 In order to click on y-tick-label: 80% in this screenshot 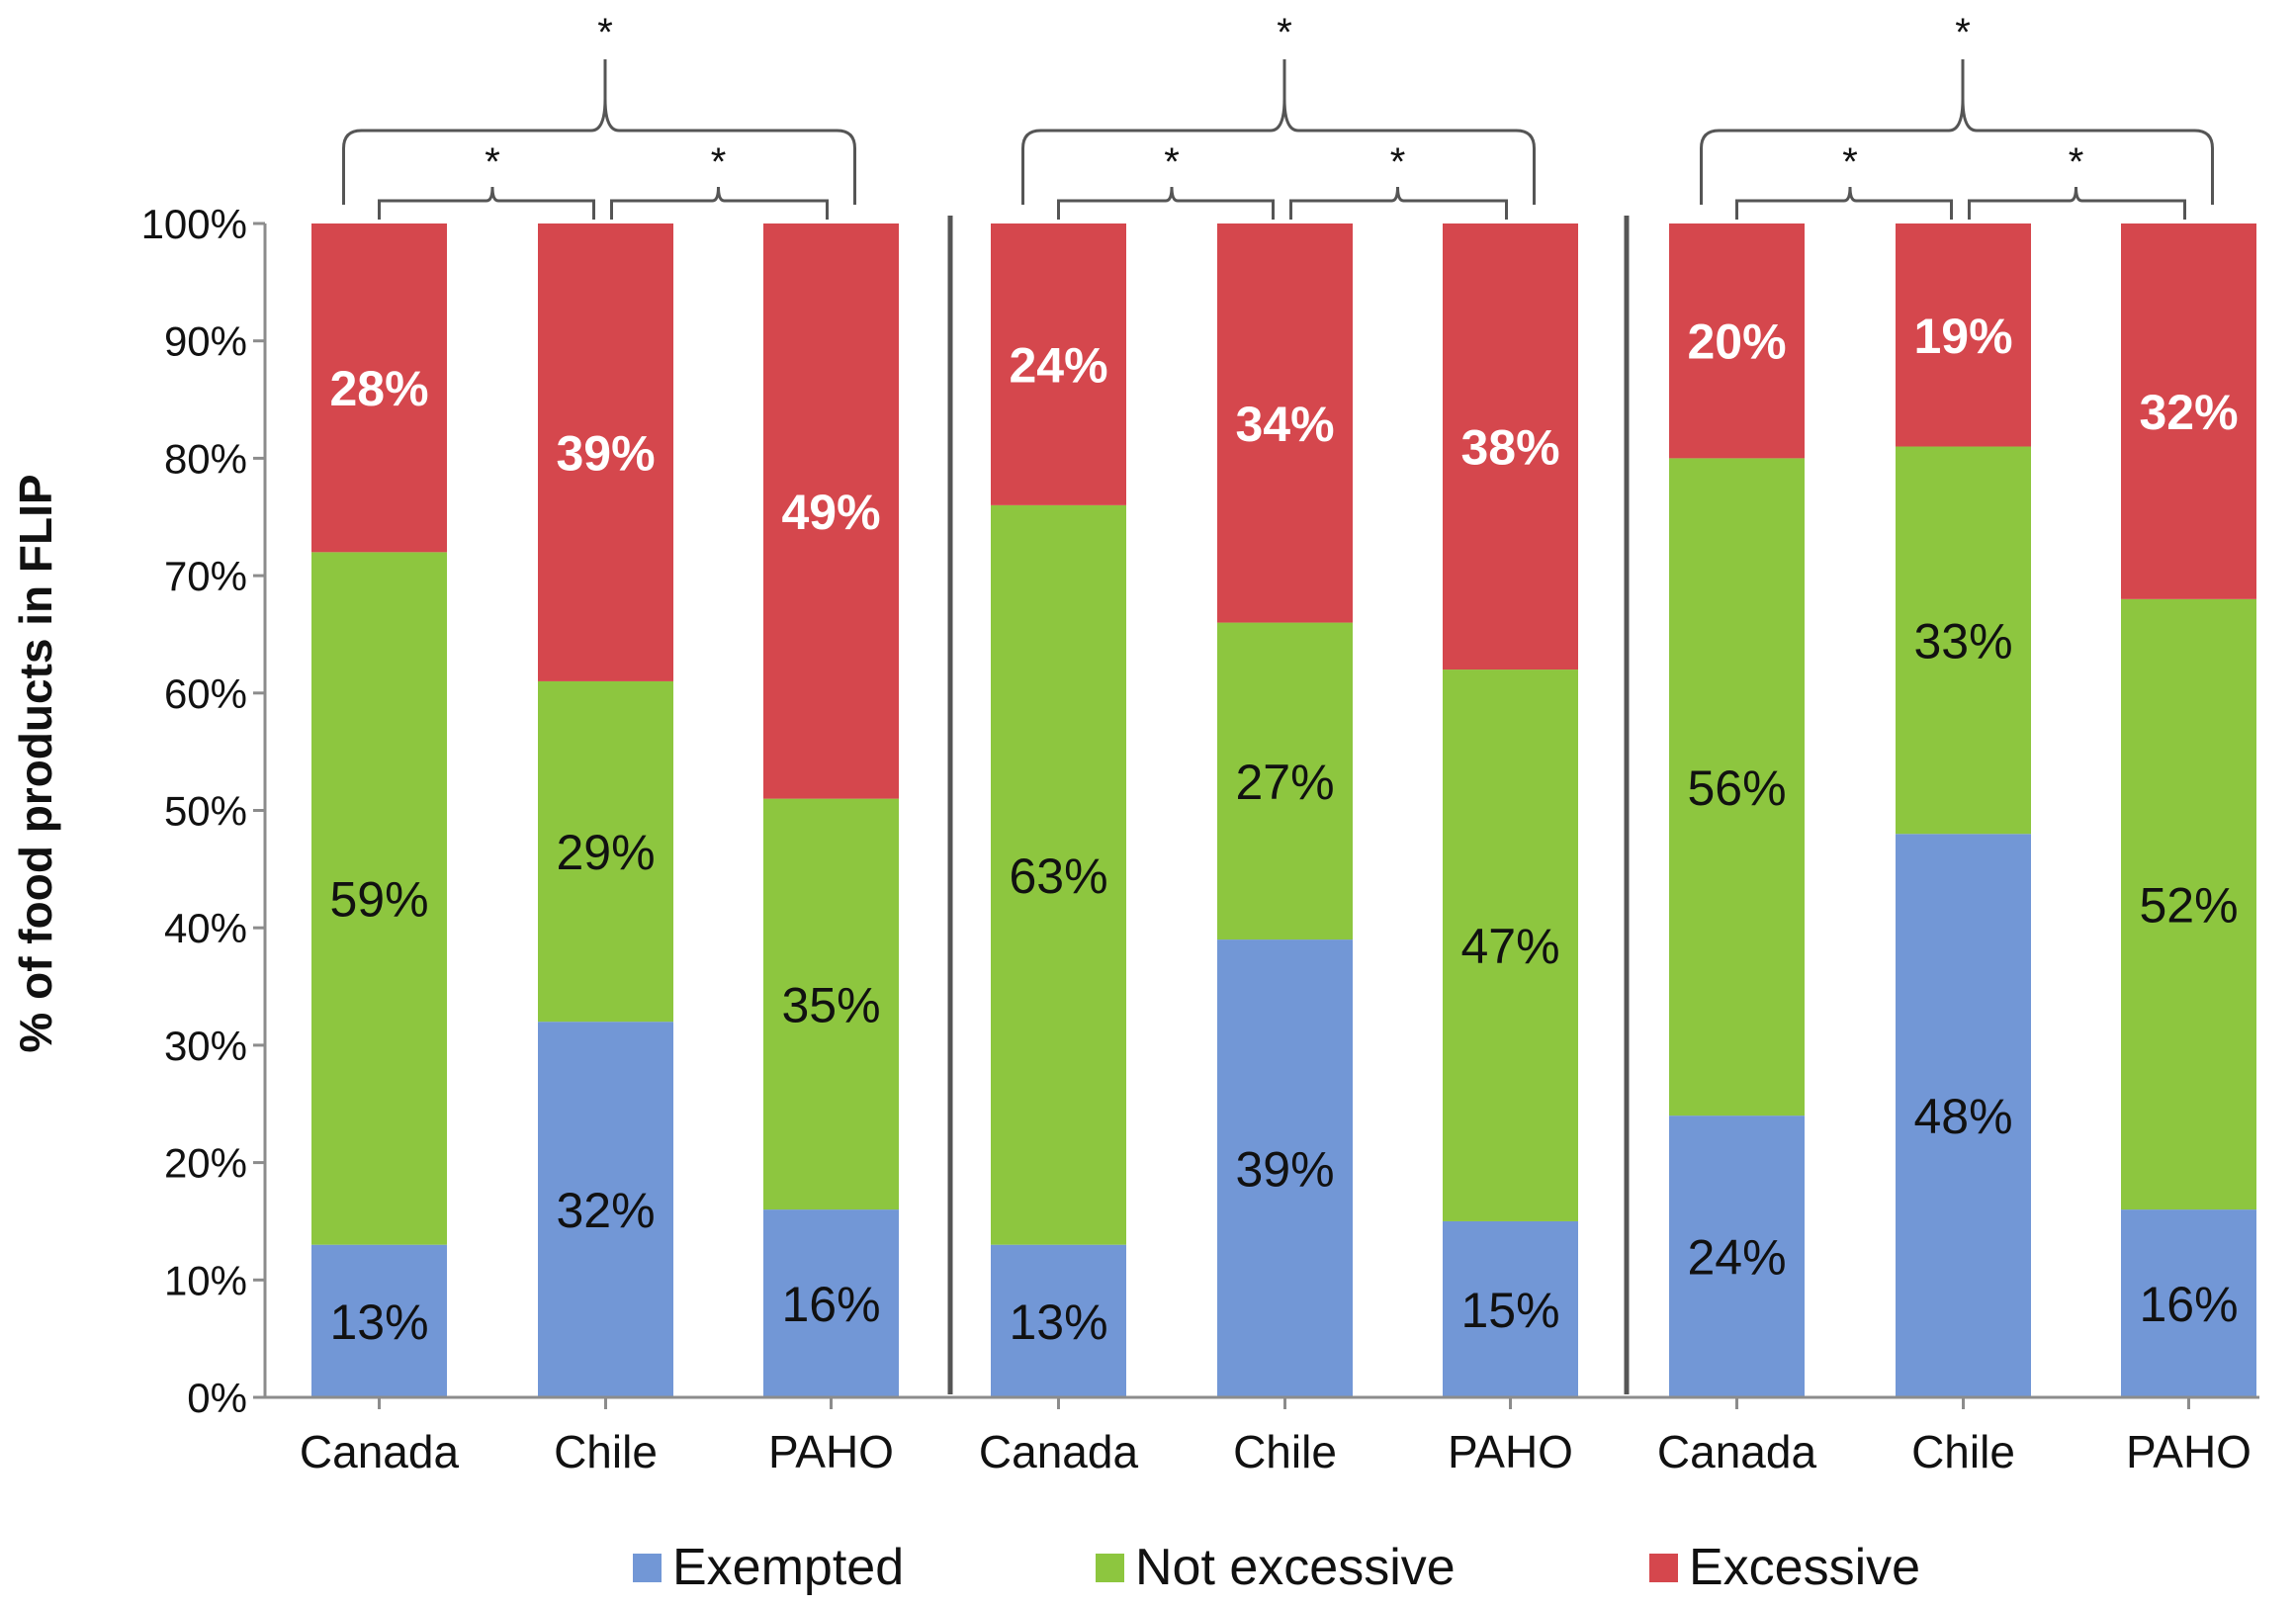, I will do `click(205, 458)`.